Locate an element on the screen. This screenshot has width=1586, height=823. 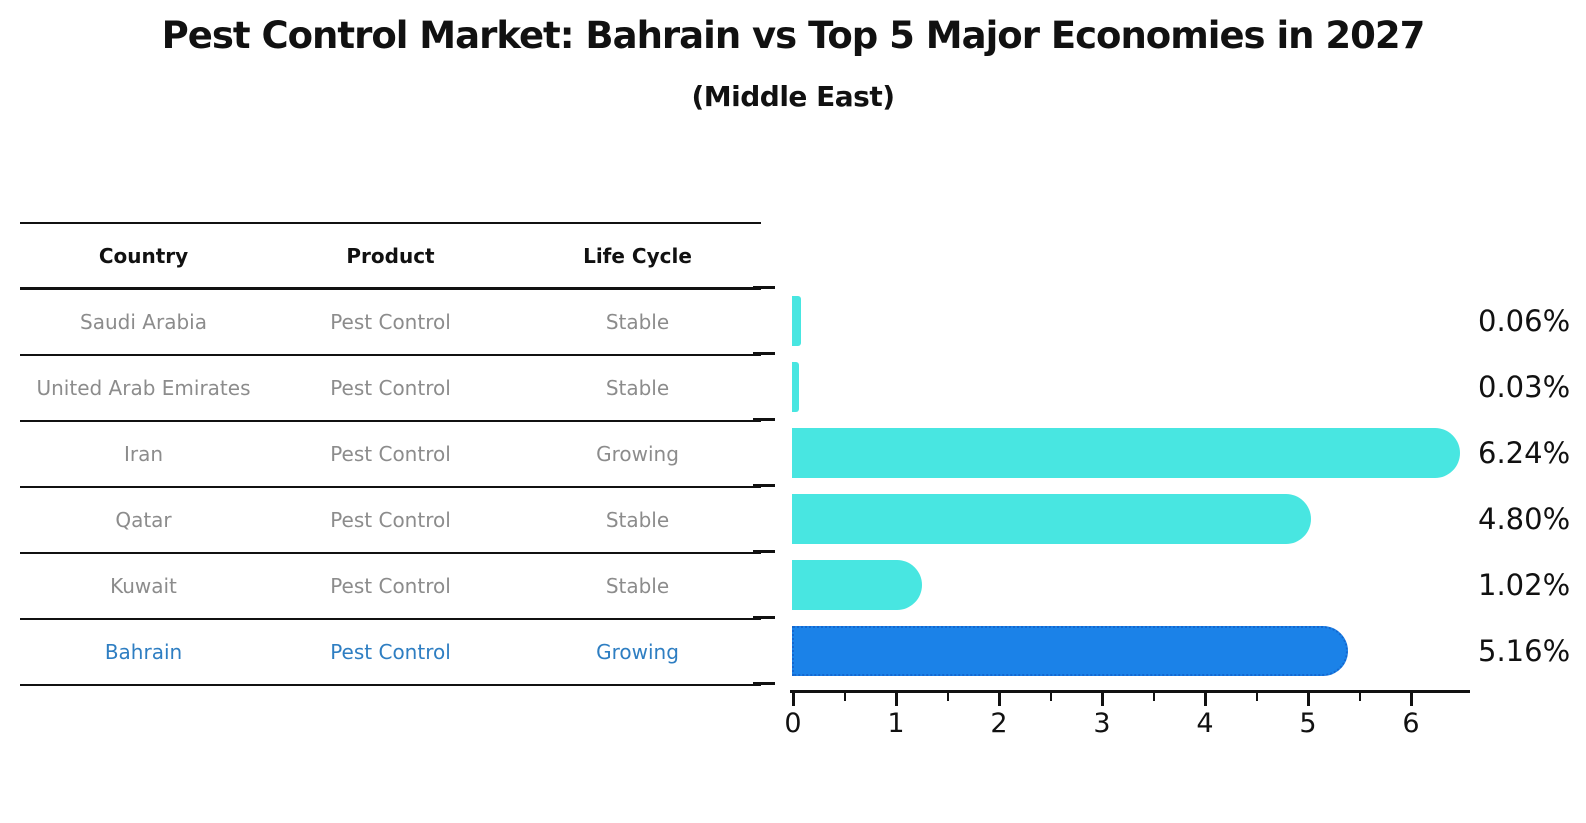
x-axis-tick-label: 0 is located at coordinates (793, 723).